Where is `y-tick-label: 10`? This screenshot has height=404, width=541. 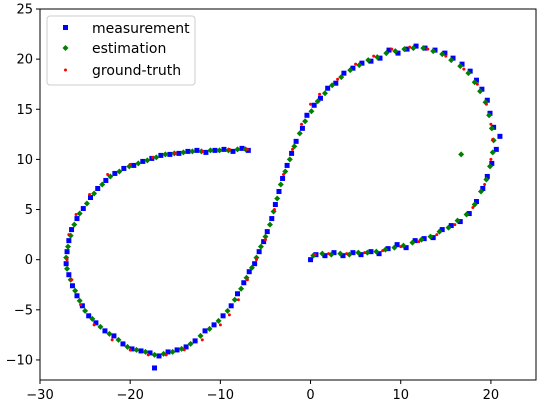 y-tick-label: 10 is located at coordinates (24, 160).